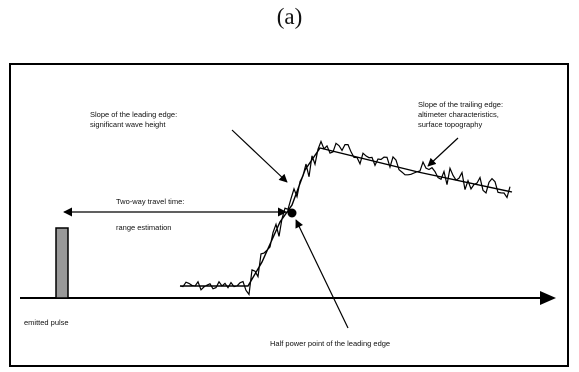 Image resolution: width=579 pixels, height=372 pixels. Describe the element at coordinates (62, 263) in the screenshot. I see `emitted-pulse-bar` at that location.